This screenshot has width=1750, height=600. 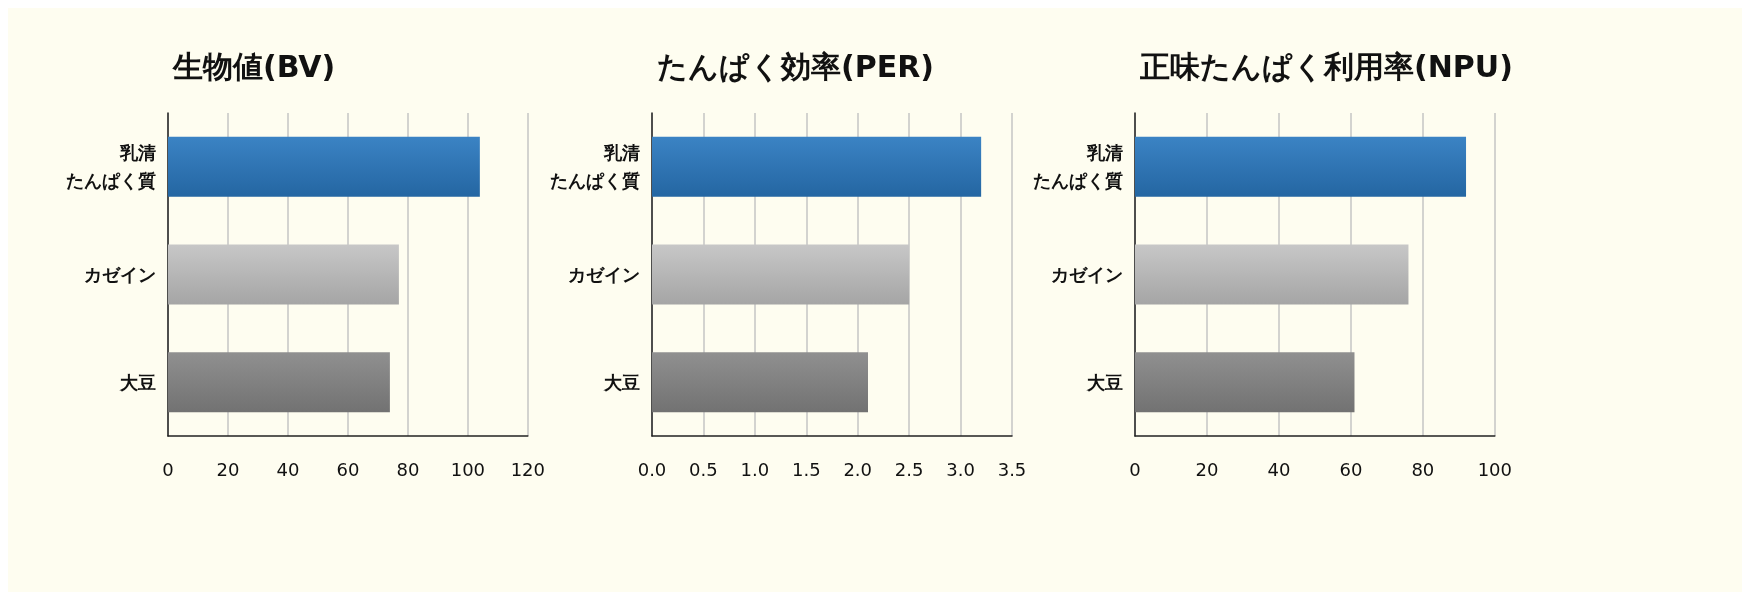 What do you see at coordinates (754, 469) in the screenshot?
I see `x-tick-label: 1.0` at bounding box center [754, 469].